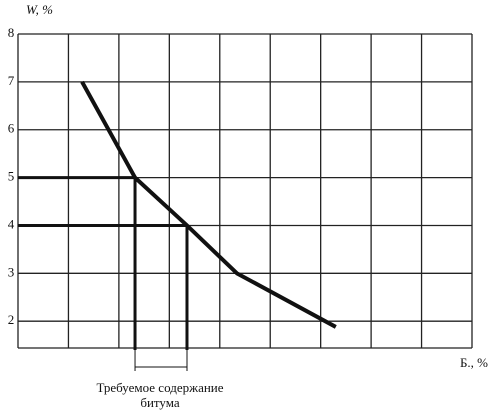 The image size is (500, 411). Describe the element at coordinates (39, 9) in the screenshot. I see `y-axis-label: W, %` at that location.